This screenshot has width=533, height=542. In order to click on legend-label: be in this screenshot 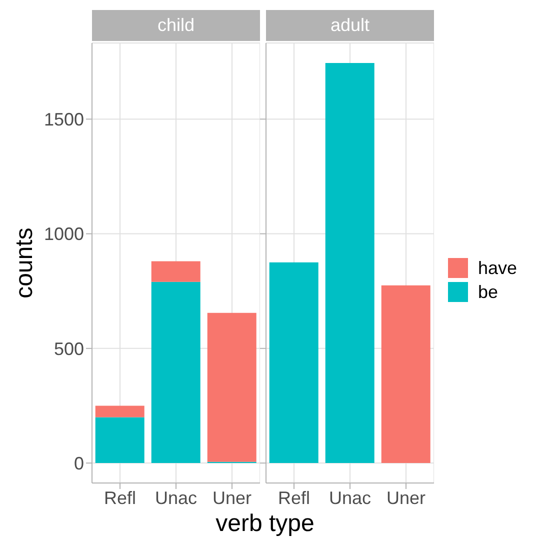, I will do `click(488, 292)`.